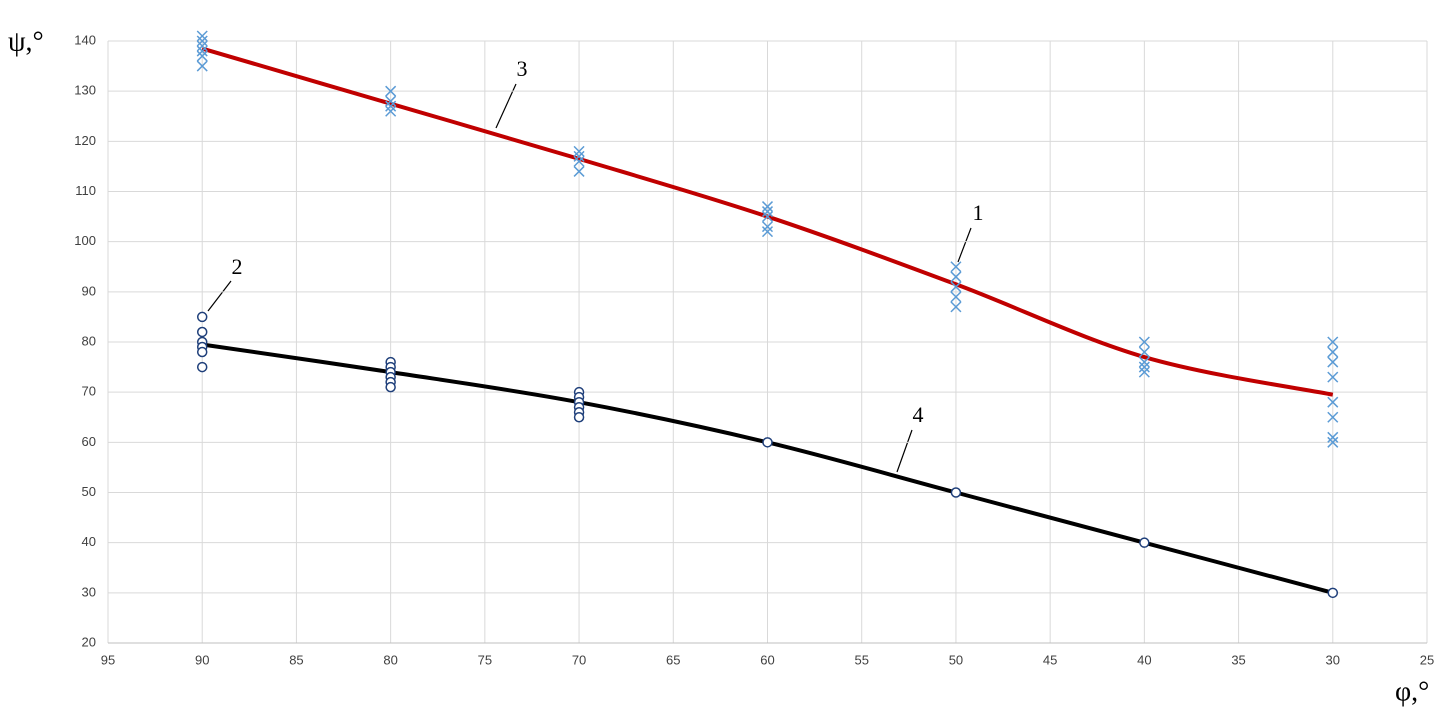 This screenshot has height=719, width=1456. Describe the element at coordinates (89, 391) in the screenshot. I see `y-tick-label: 70` at that location.